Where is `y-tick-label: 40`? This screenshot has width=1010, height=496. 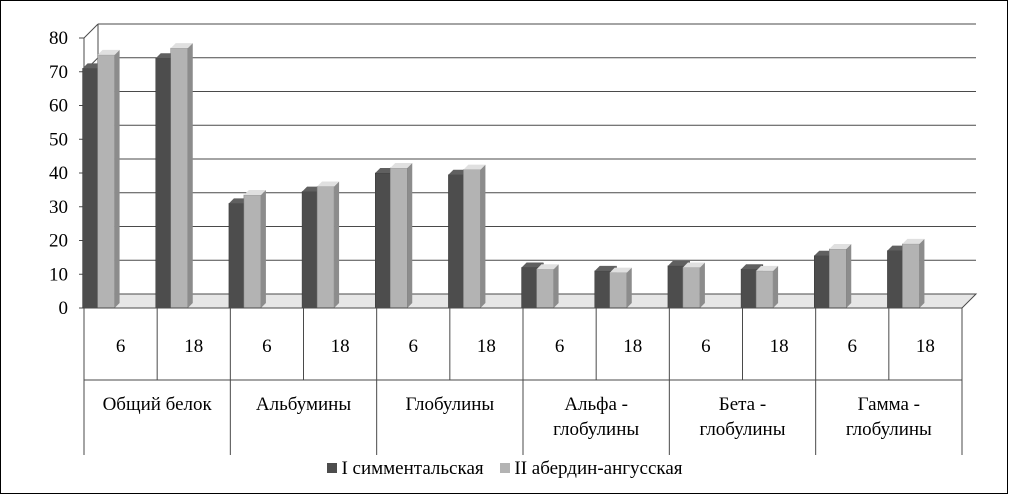 y-tick-label: 40 is located at coordinates (58, 173).